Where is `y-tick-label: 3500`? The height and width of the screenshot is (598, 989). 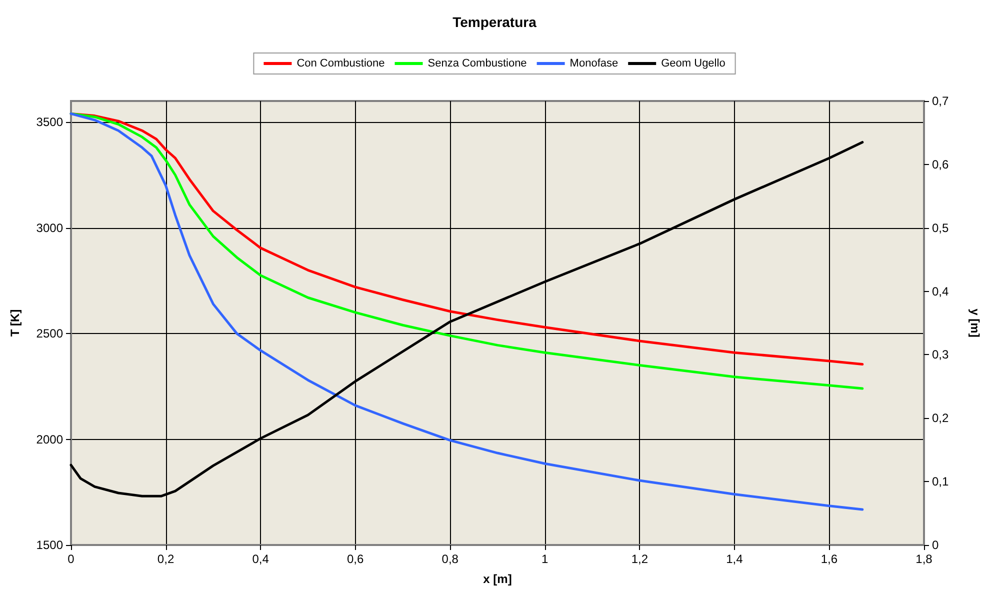
y-tick-label: 3500 is located at coordinates (50, 122).